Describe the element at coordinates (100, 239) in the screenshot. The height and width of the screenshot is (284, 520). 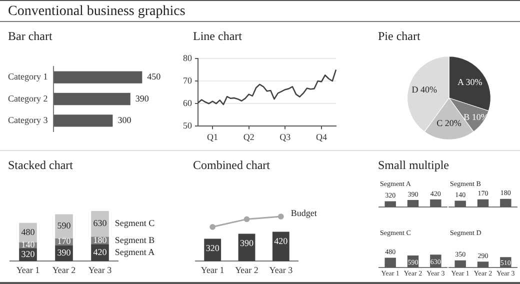
I see `data-label: 180` at that location.